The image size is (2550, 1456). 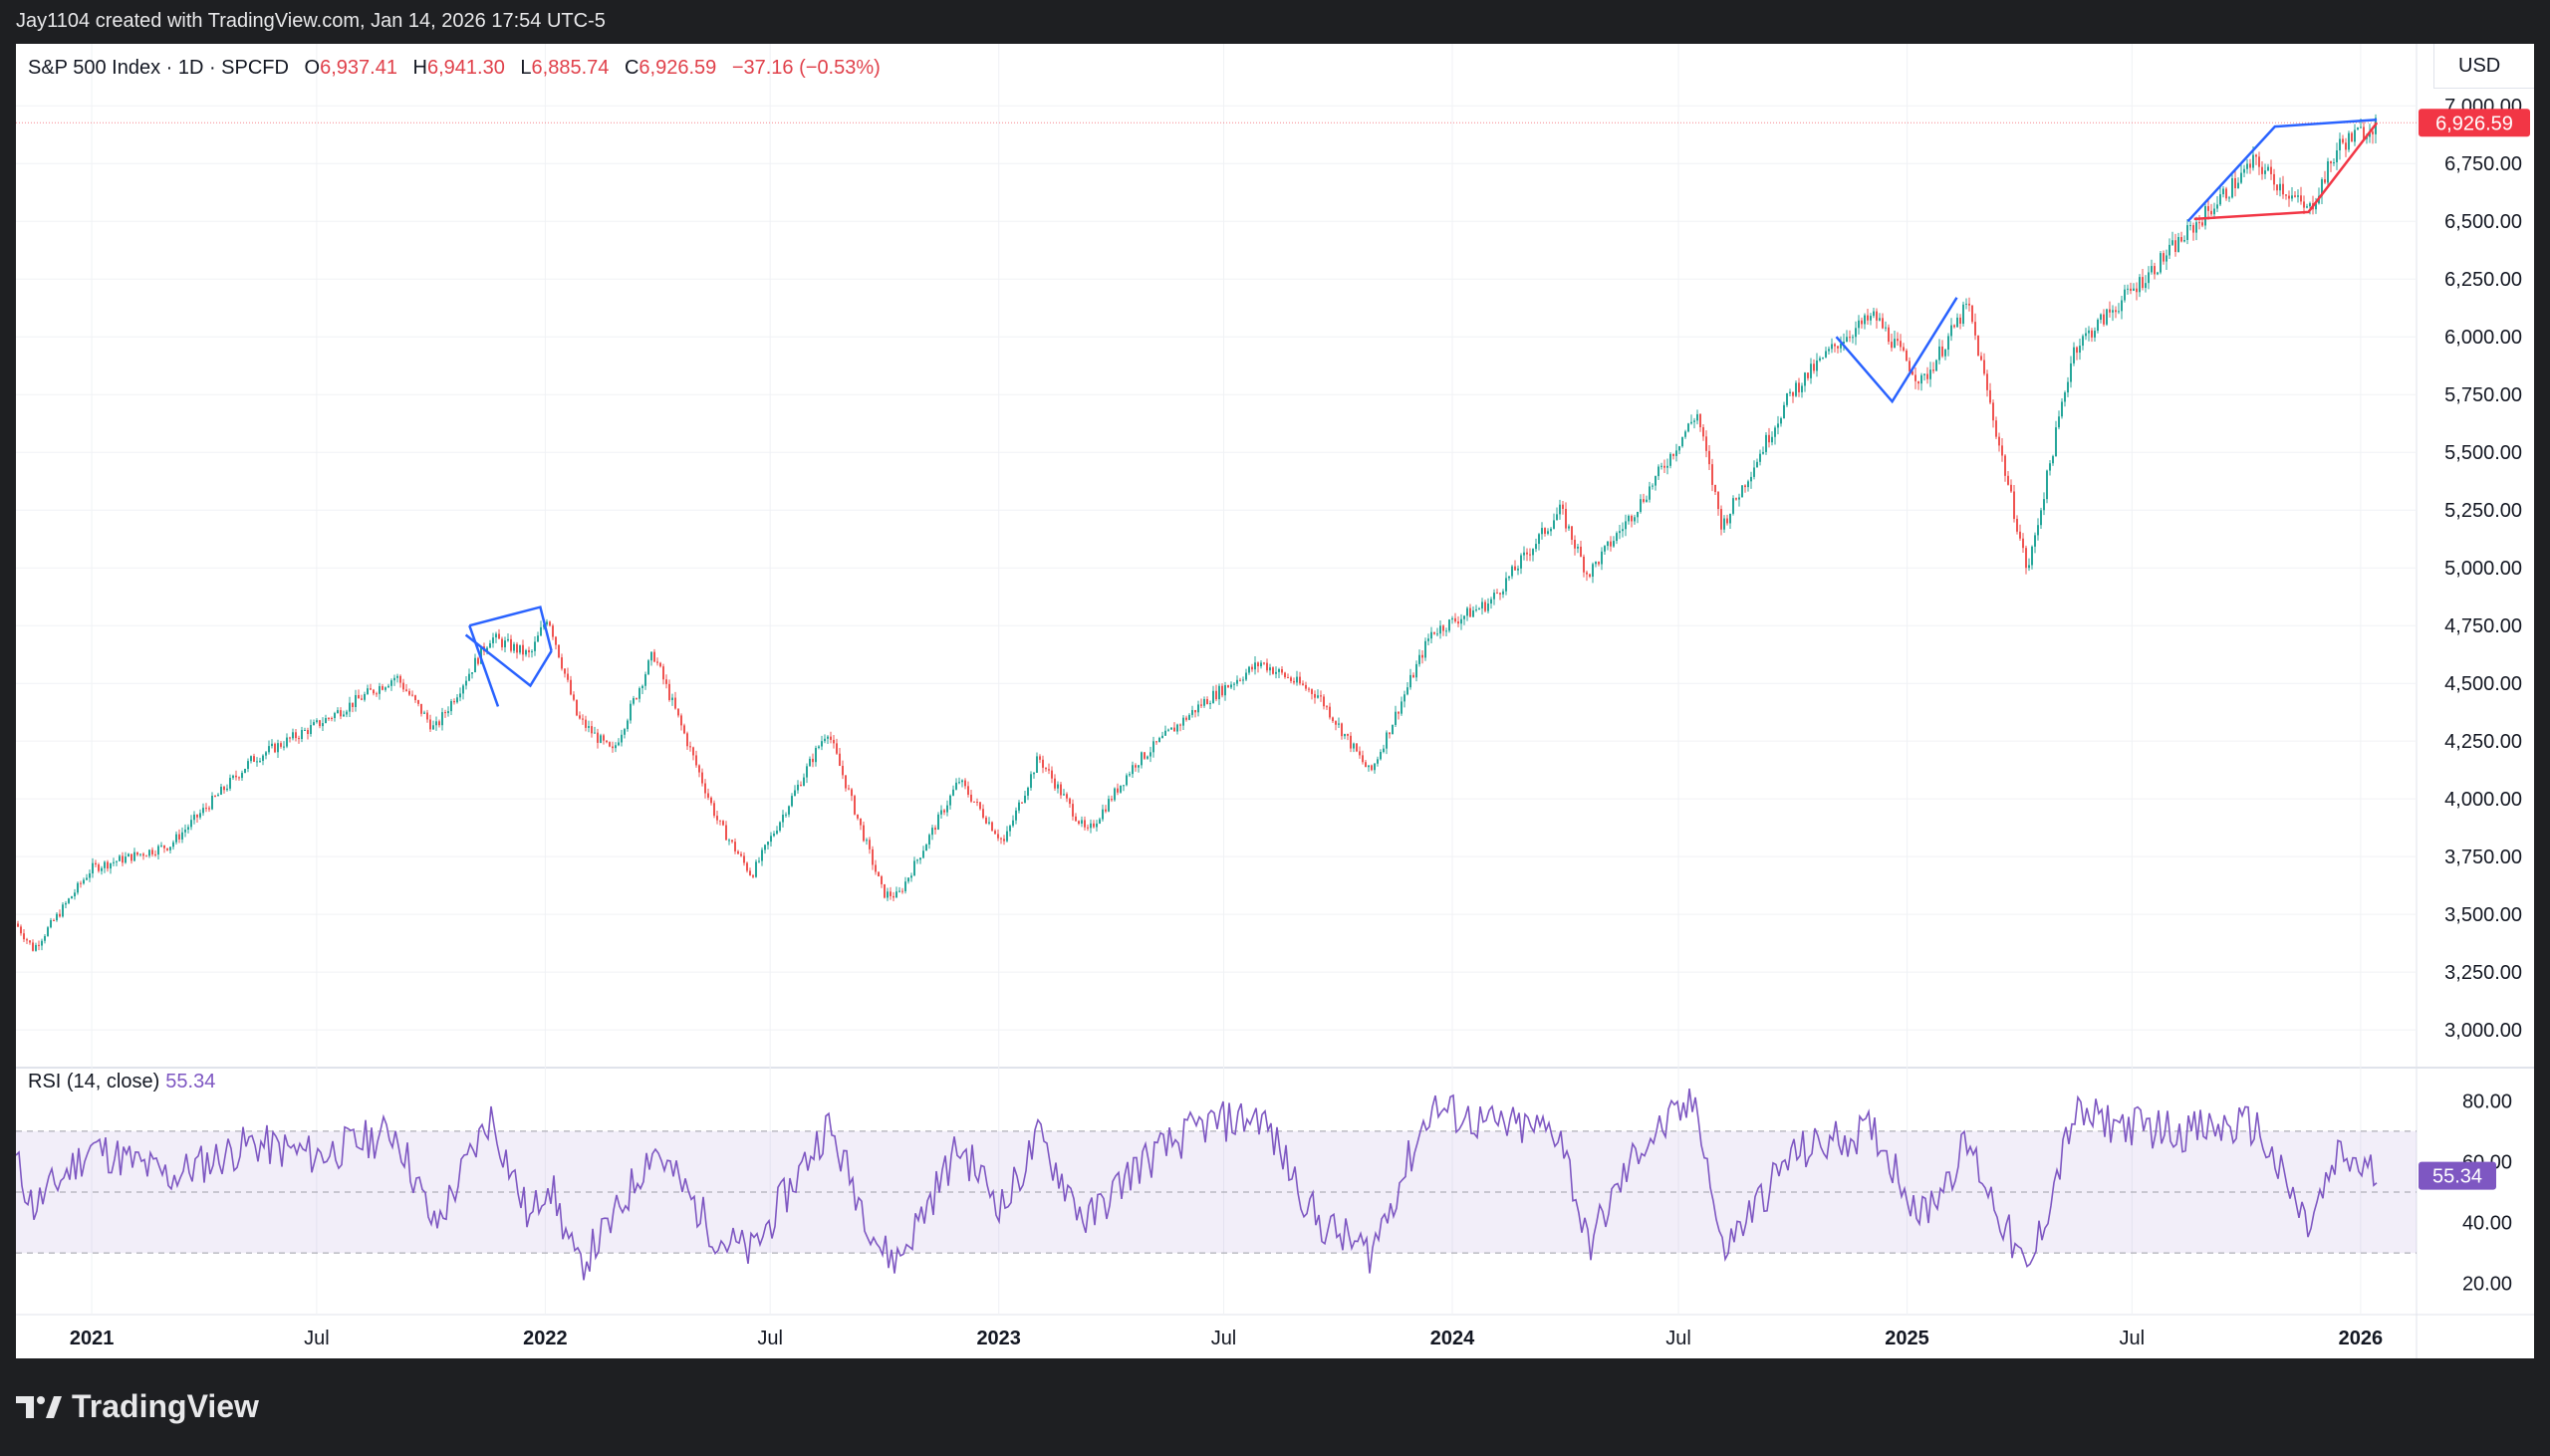 What do you see at coordinates (2483, 915) in the screenshot?
I see `price-tick-label: 3,500.00` at bounding box center [2483, 915].